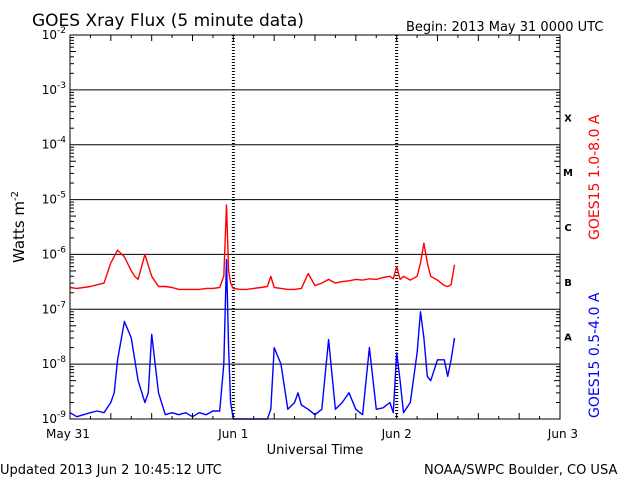 The height and width of the screenshot is (485, 640). Describe the element at coordinates (568, 338) in the screenshot. I see `flare-class-label: A` at that location.